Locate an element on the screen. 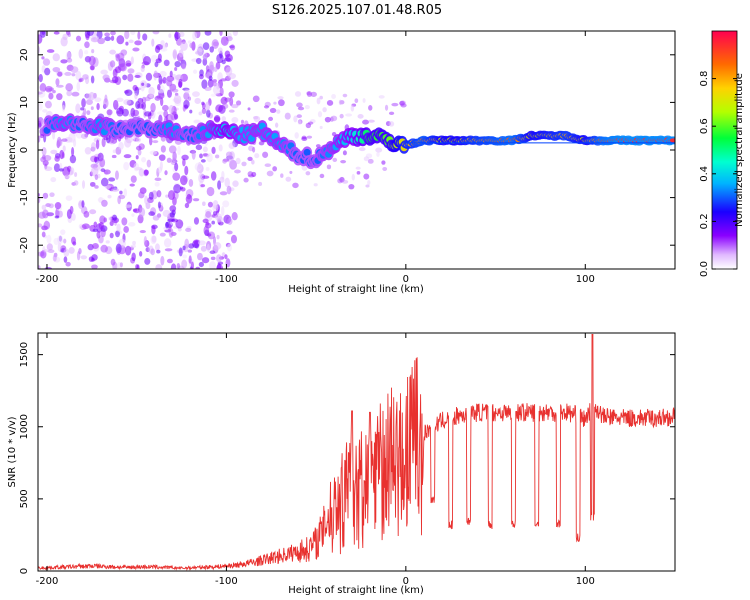 The width and height of the screenshot is (750, 600). x-tick-label: -100 is located at coordinates (226, 581).